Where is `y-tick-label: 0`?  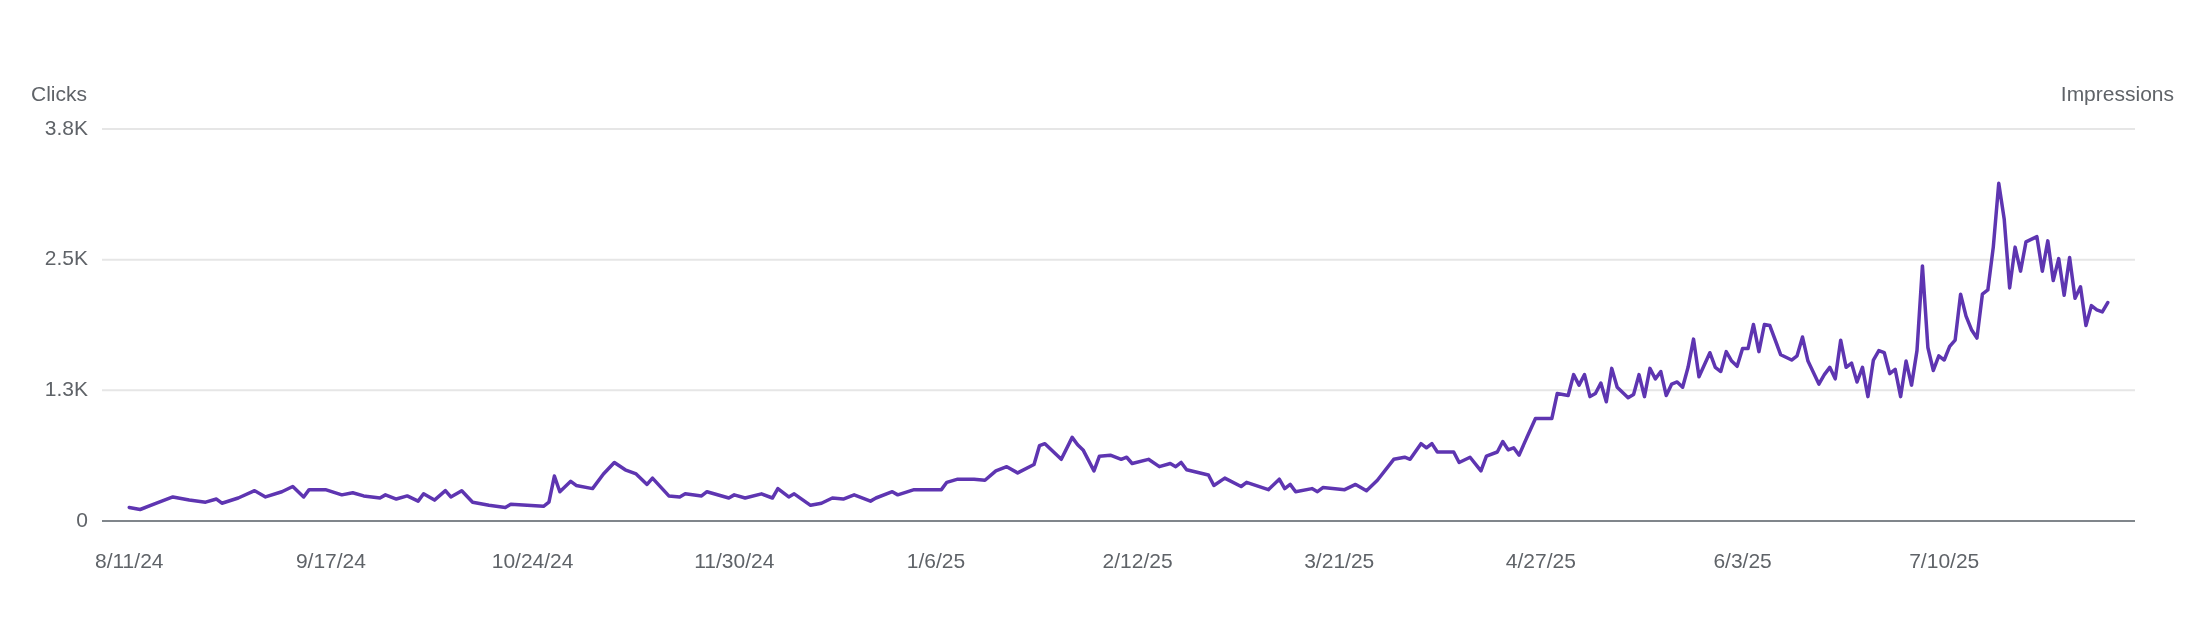 y-tick-label: 0 is located at coordinates (82, 519).